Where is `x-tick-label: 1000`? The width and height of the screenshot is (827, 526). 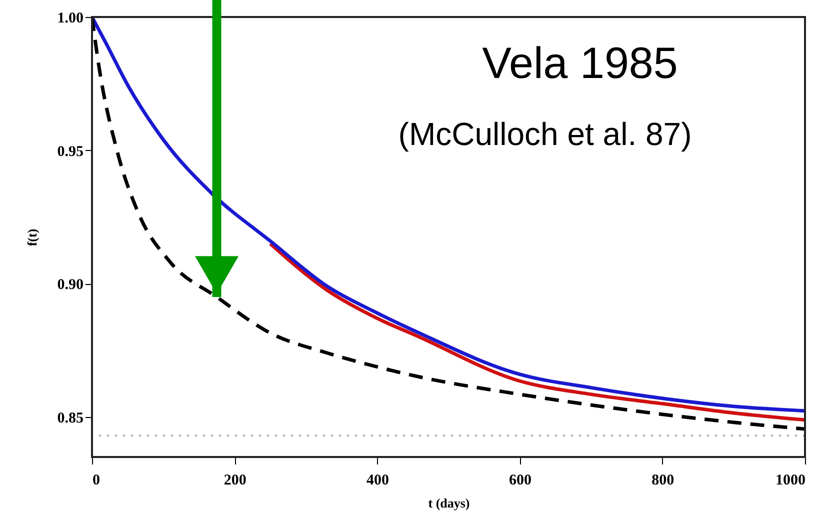 x-tick-label: 1000 is located at coordinates (791, 480).